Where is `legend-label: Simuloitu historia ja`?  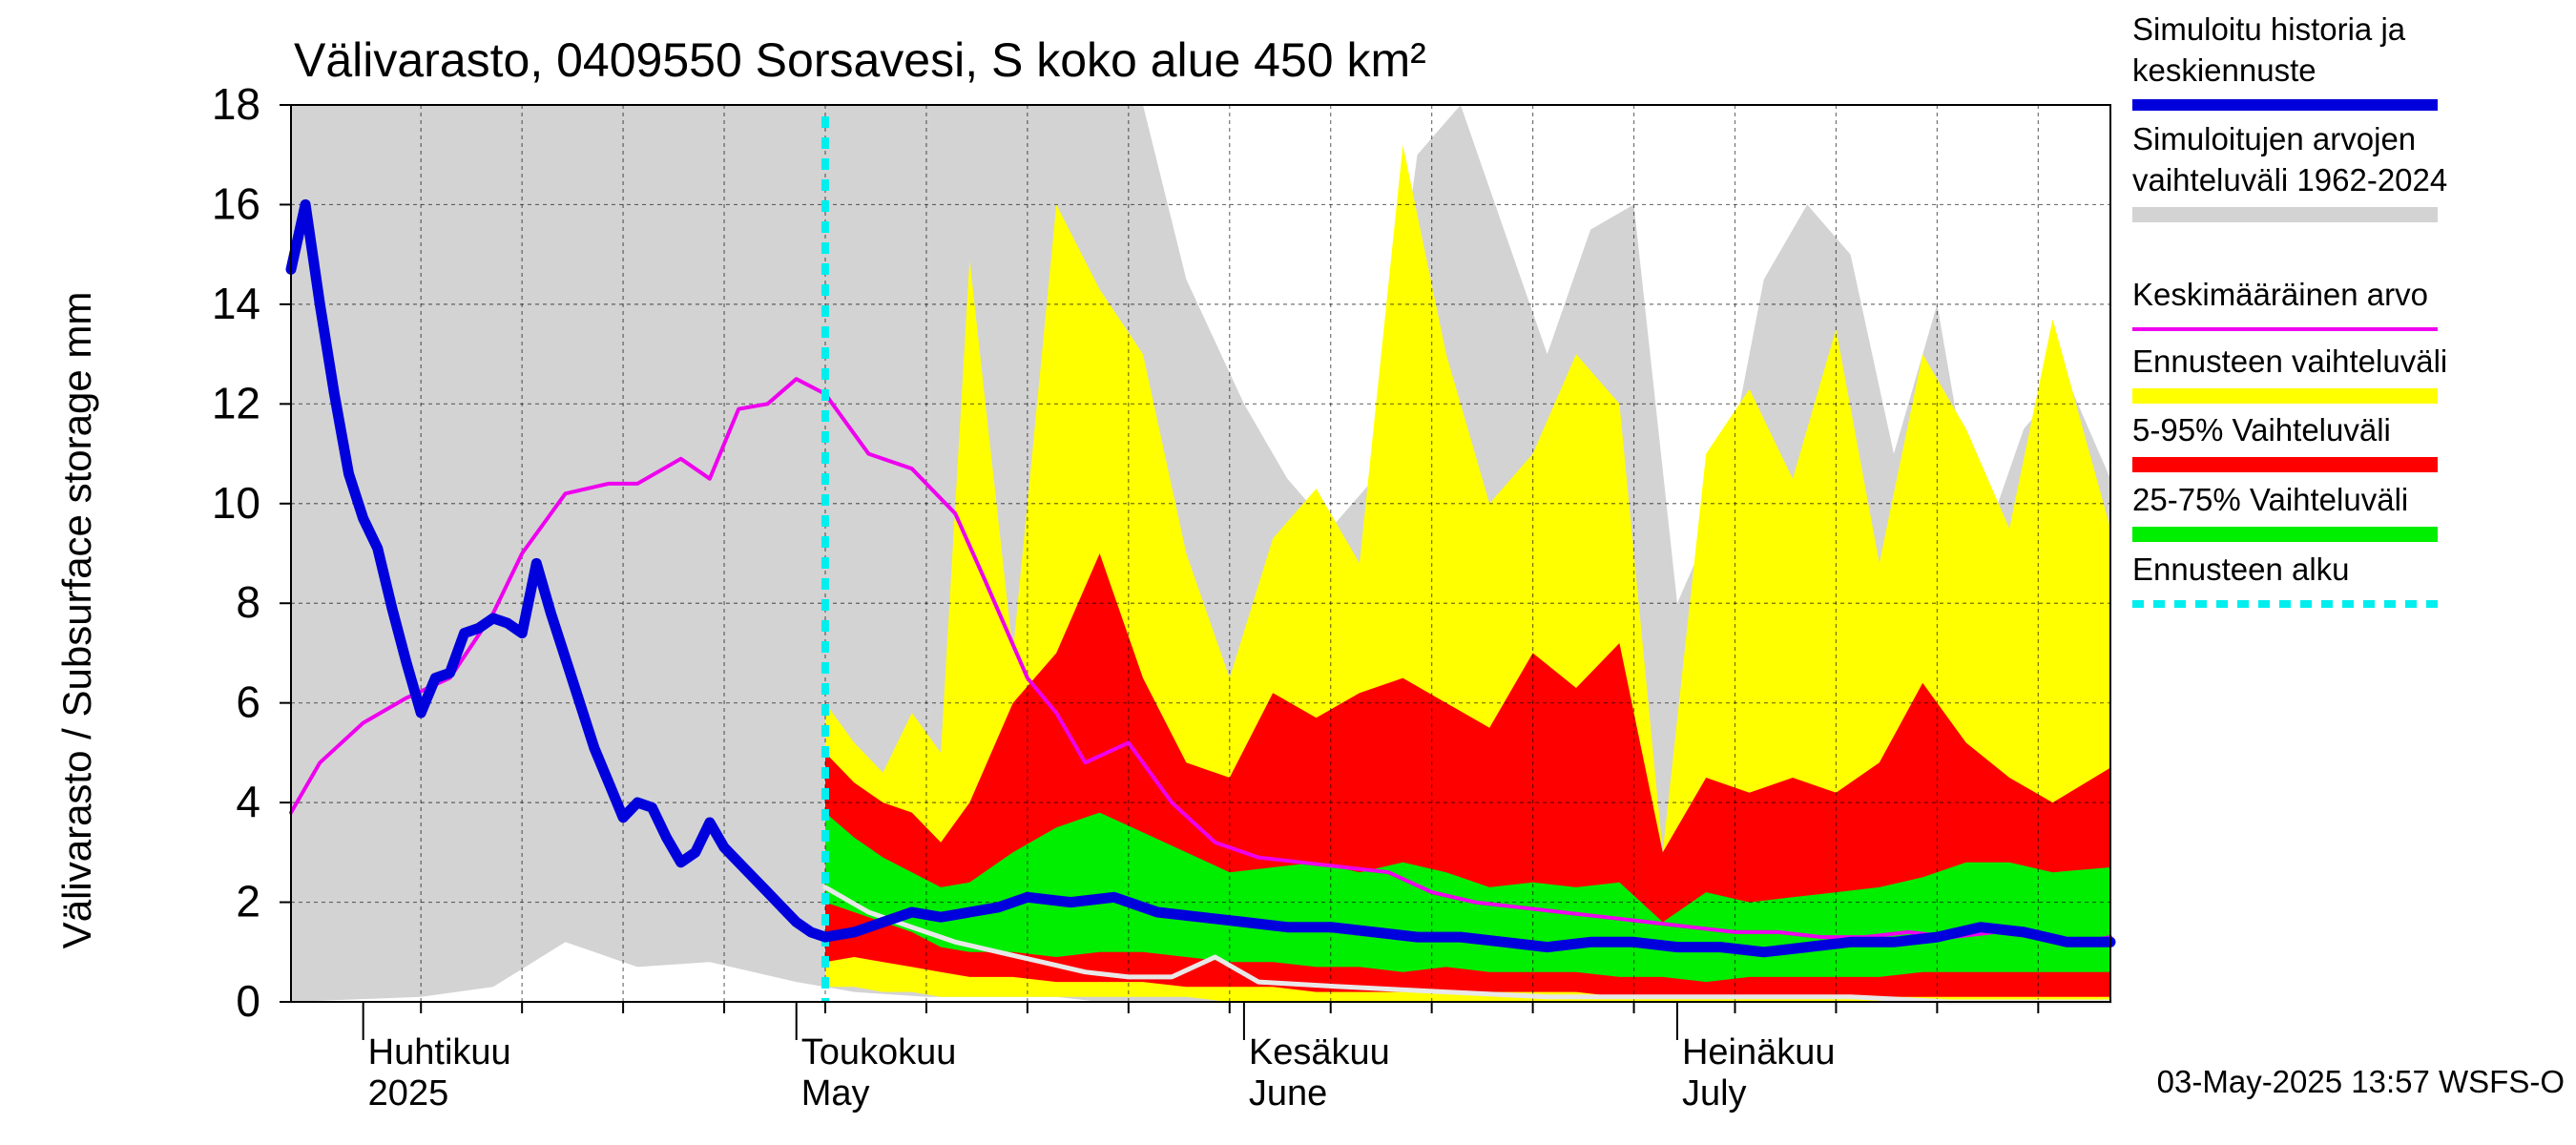
legend-label: Simuloitu historia ja is located at coordinates (2269, 29).